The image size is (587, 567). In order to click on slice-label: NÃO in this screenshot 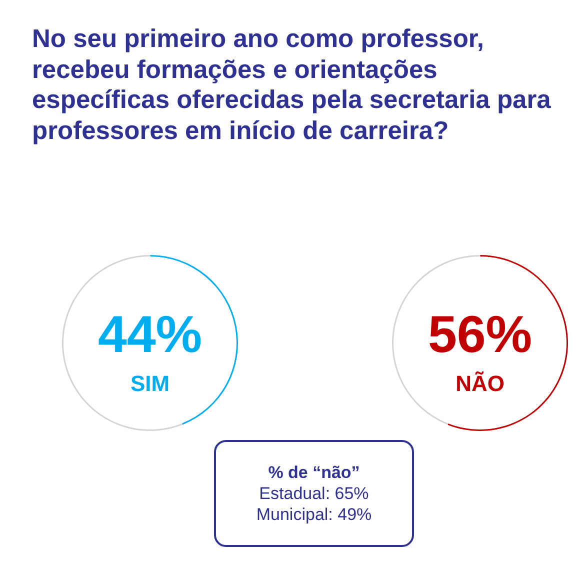, I will do `click(480, 383)`.